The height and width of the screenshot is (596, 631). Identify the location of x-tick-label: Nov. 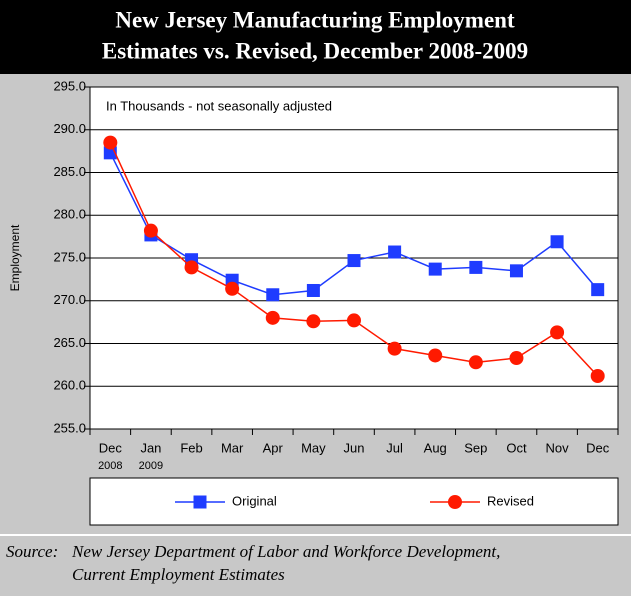
(558, 447).